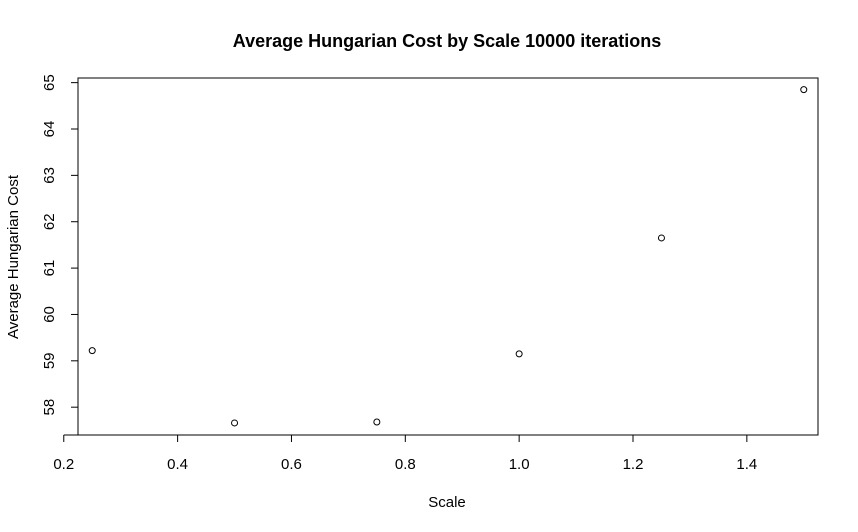 This screenshot has height=532, width=858. What do you see at coordinates (633, 464) in the screenshot?
I see `x-tick-label: 1.2` at bounding box center [633, 464].